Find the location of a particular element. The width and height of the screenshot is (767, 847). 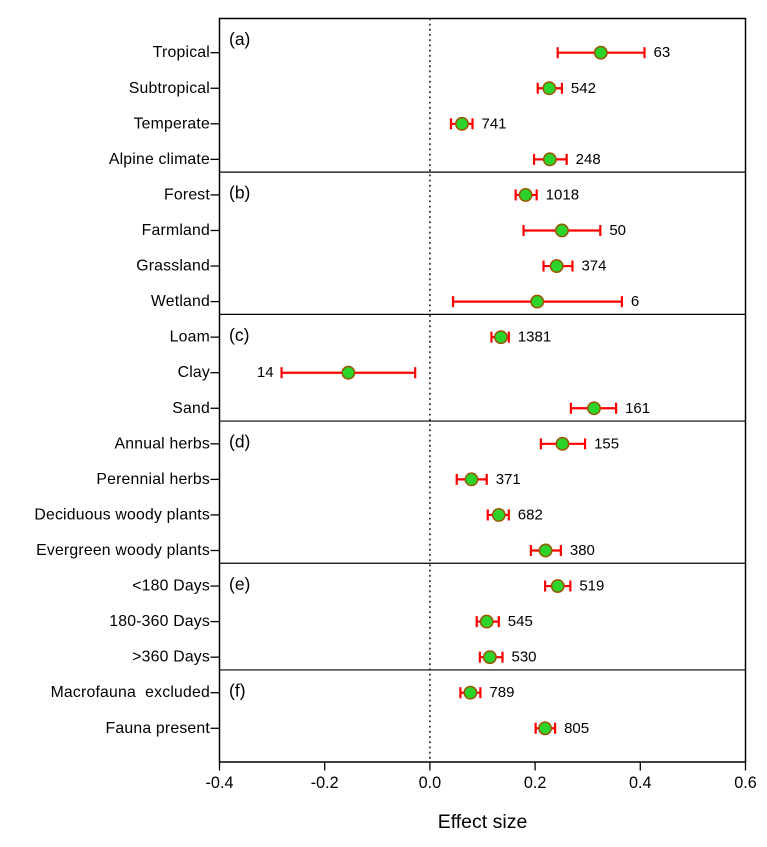

category-label: <180 Days is located at coordinates (171, 586).